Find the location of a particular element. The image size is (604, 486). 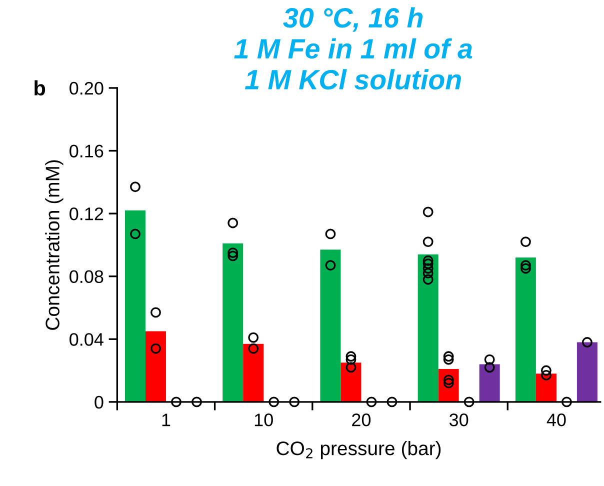

y-tick-label: 0 is located at coordinates (99, 402).